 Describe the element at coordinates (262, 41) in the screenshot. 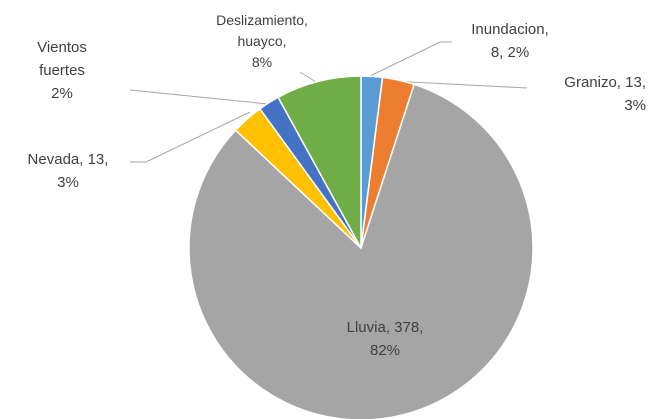

I see `data-label: Deslizamiento, huayco, 8%` at that location.